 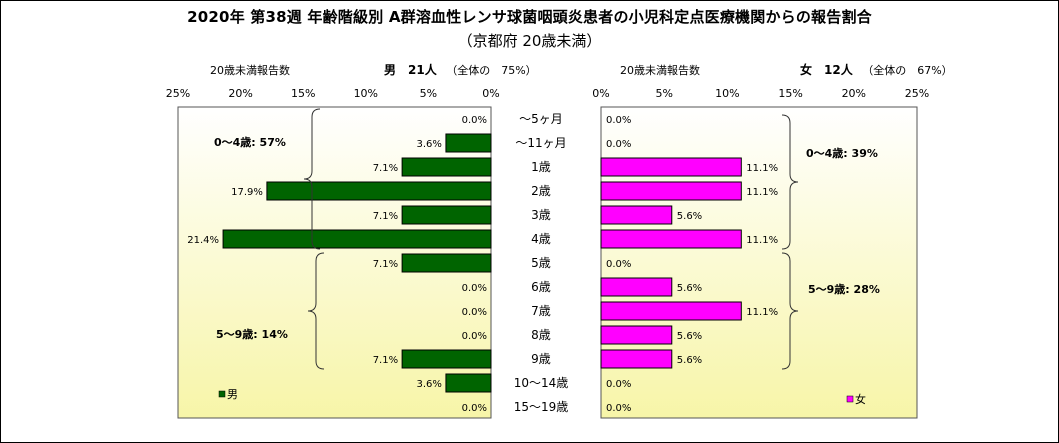 What do you see at coordinates (541, 167) in the screenshot?
I see `age-category-label: 1歳` at bounding box center [541, 167].